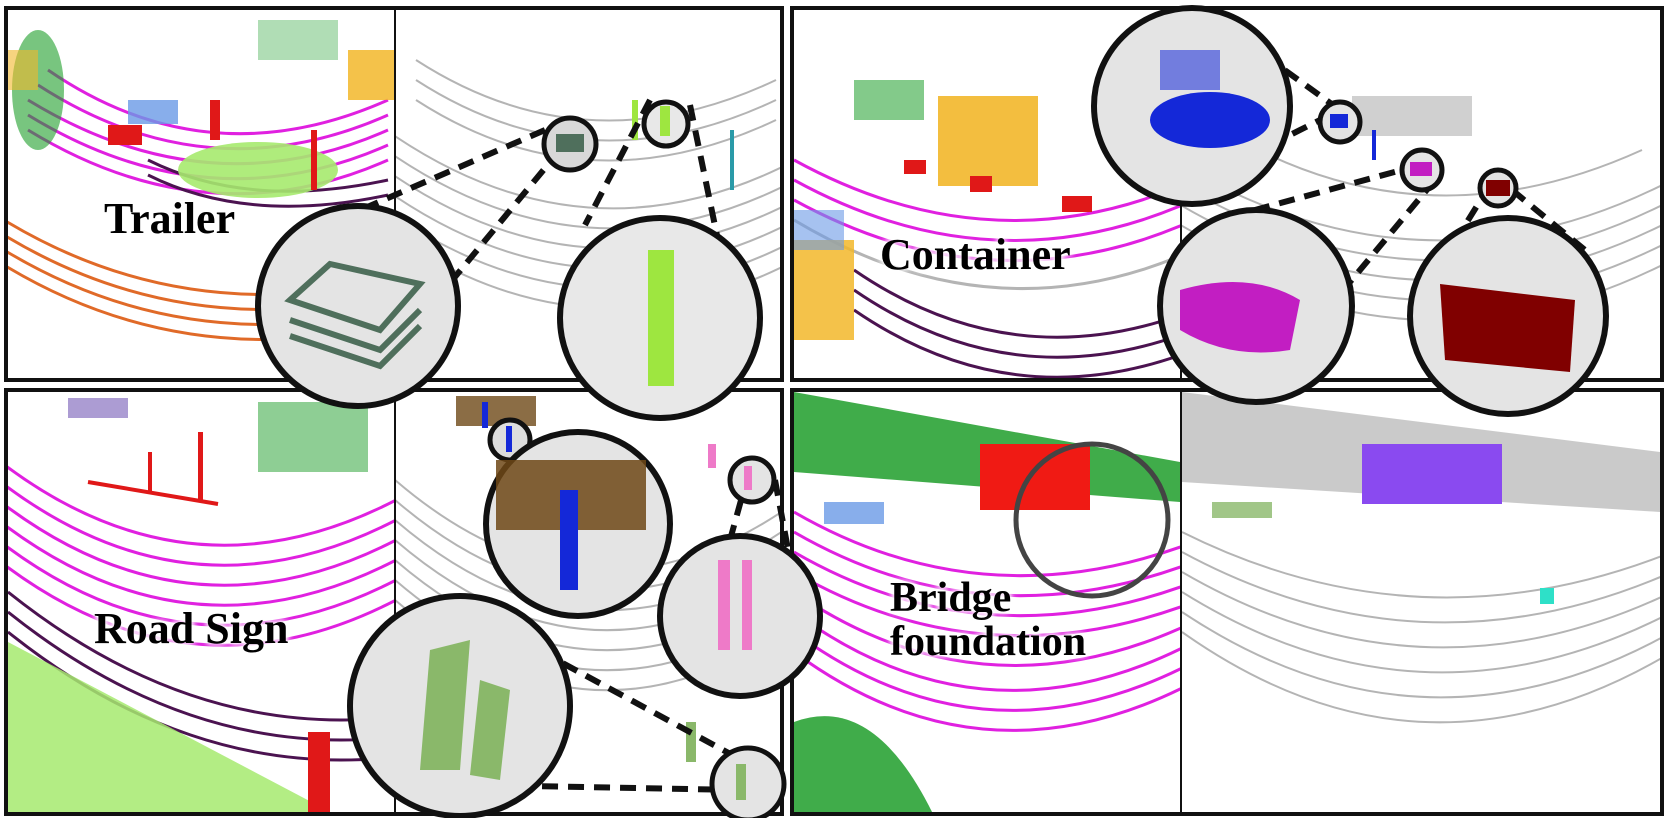  What do you see at coordinates (191, 628) in the screenshot?
I see `road-sign-label: Road Sign` at bounding box center [191, 628].